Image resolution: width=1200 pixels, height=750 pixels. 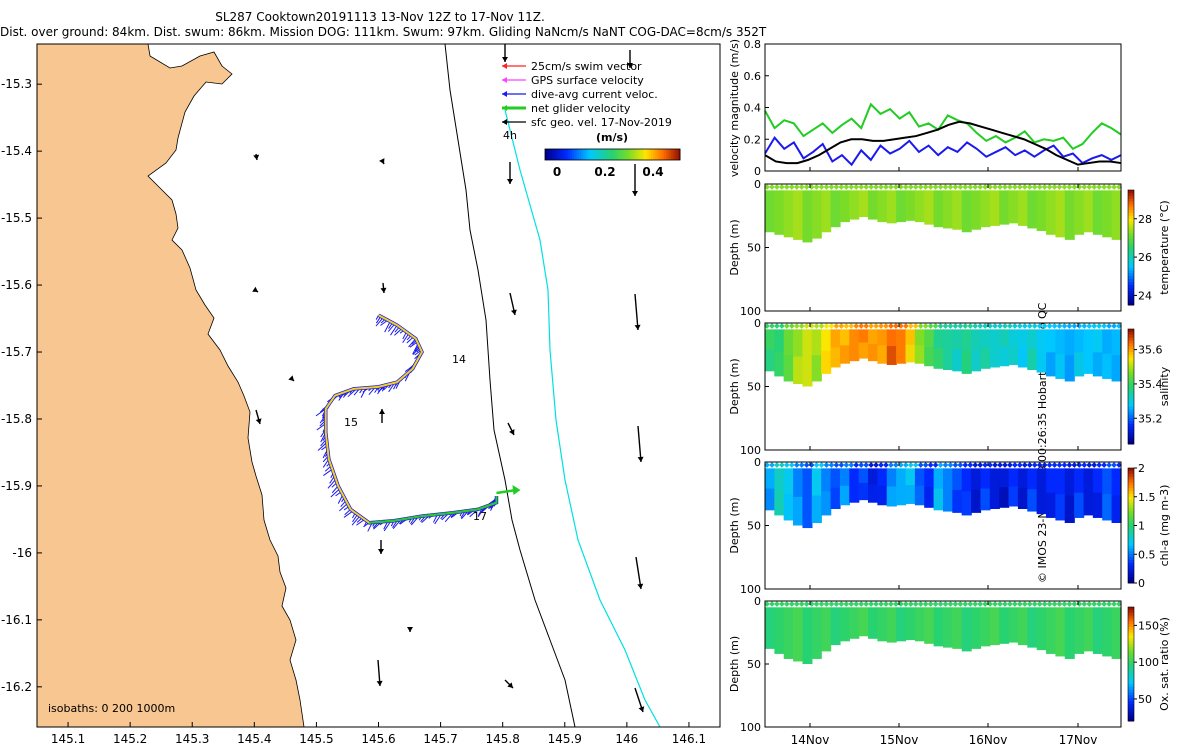 What do you see at coordinates (604, 172) in the screenshot?
I see `colorbar-tick-0.2: 0.2` at bounding box center [604, 172].